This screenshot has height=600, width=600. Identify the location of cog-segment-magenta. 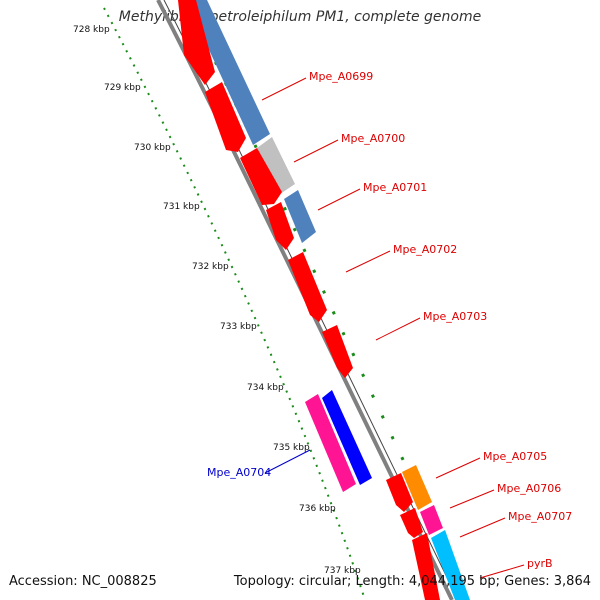
(431, 520).